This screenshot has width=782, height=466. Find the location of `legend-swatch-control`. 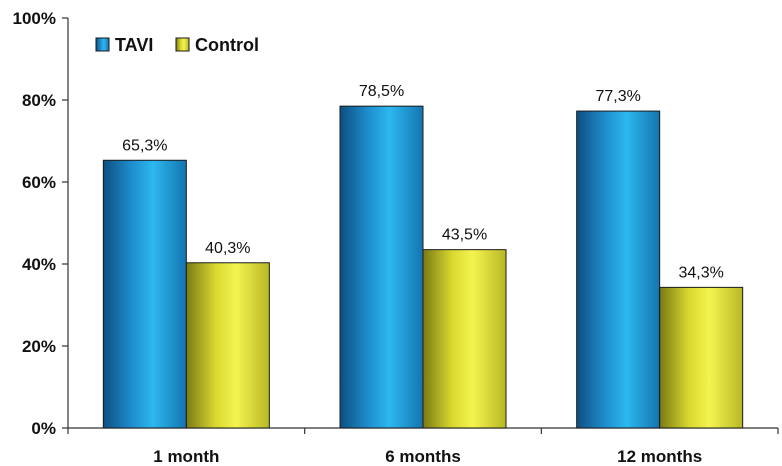

legend-swatch-control is located at coordinates (182, 44).